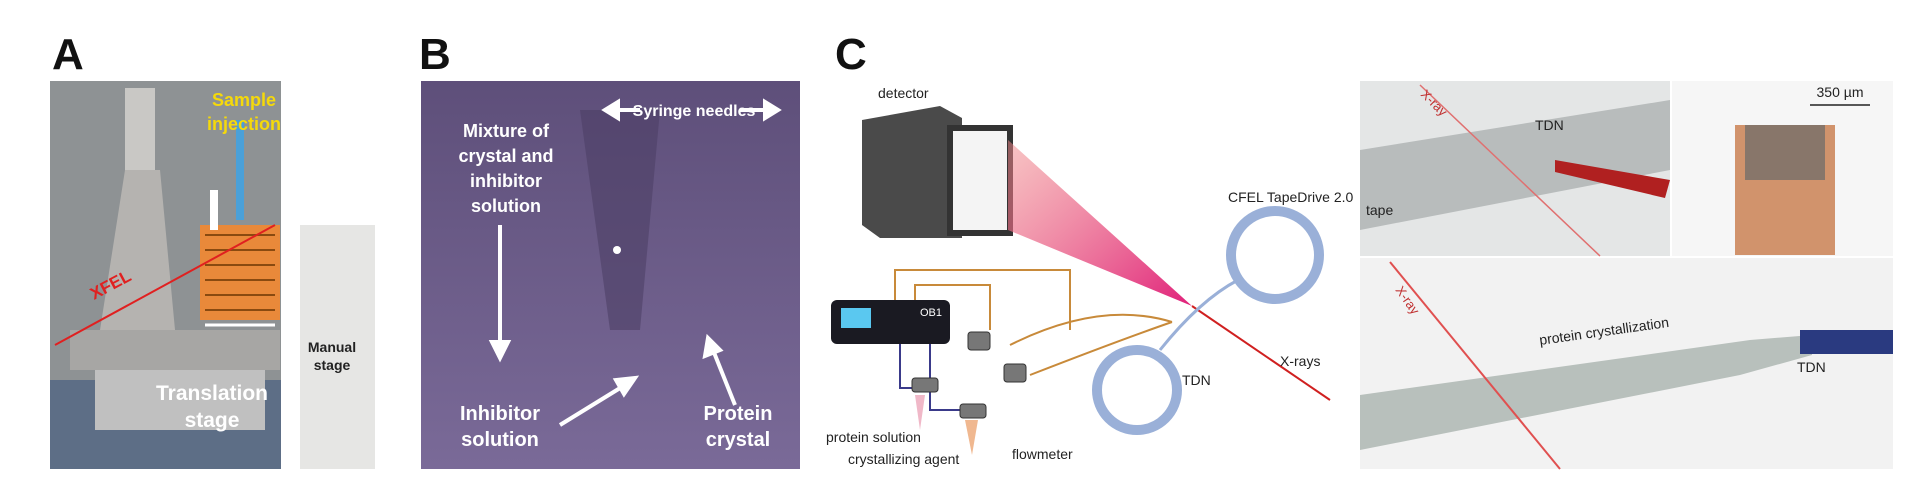 This screenshot has height=478, width=1930. What do you see at coordinates (165, 275) in the screenshot?
I see `photo-a` at bounding box center [165, 275].